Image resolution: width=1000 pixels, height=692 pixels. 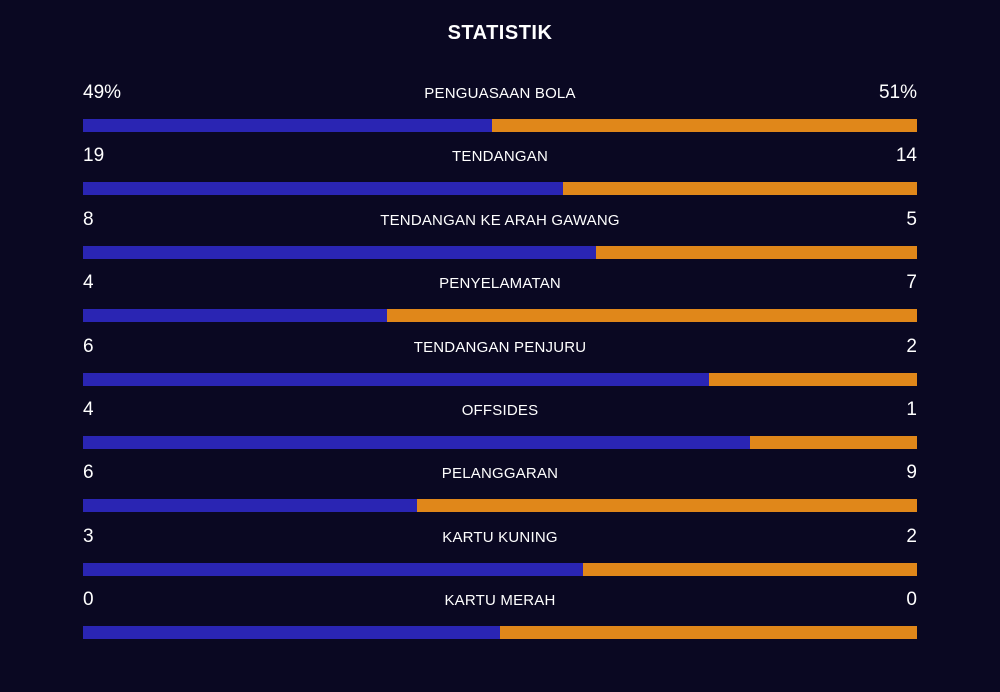 I want to click on stat-label: OFFSIDES, so click(x=500, y=410).